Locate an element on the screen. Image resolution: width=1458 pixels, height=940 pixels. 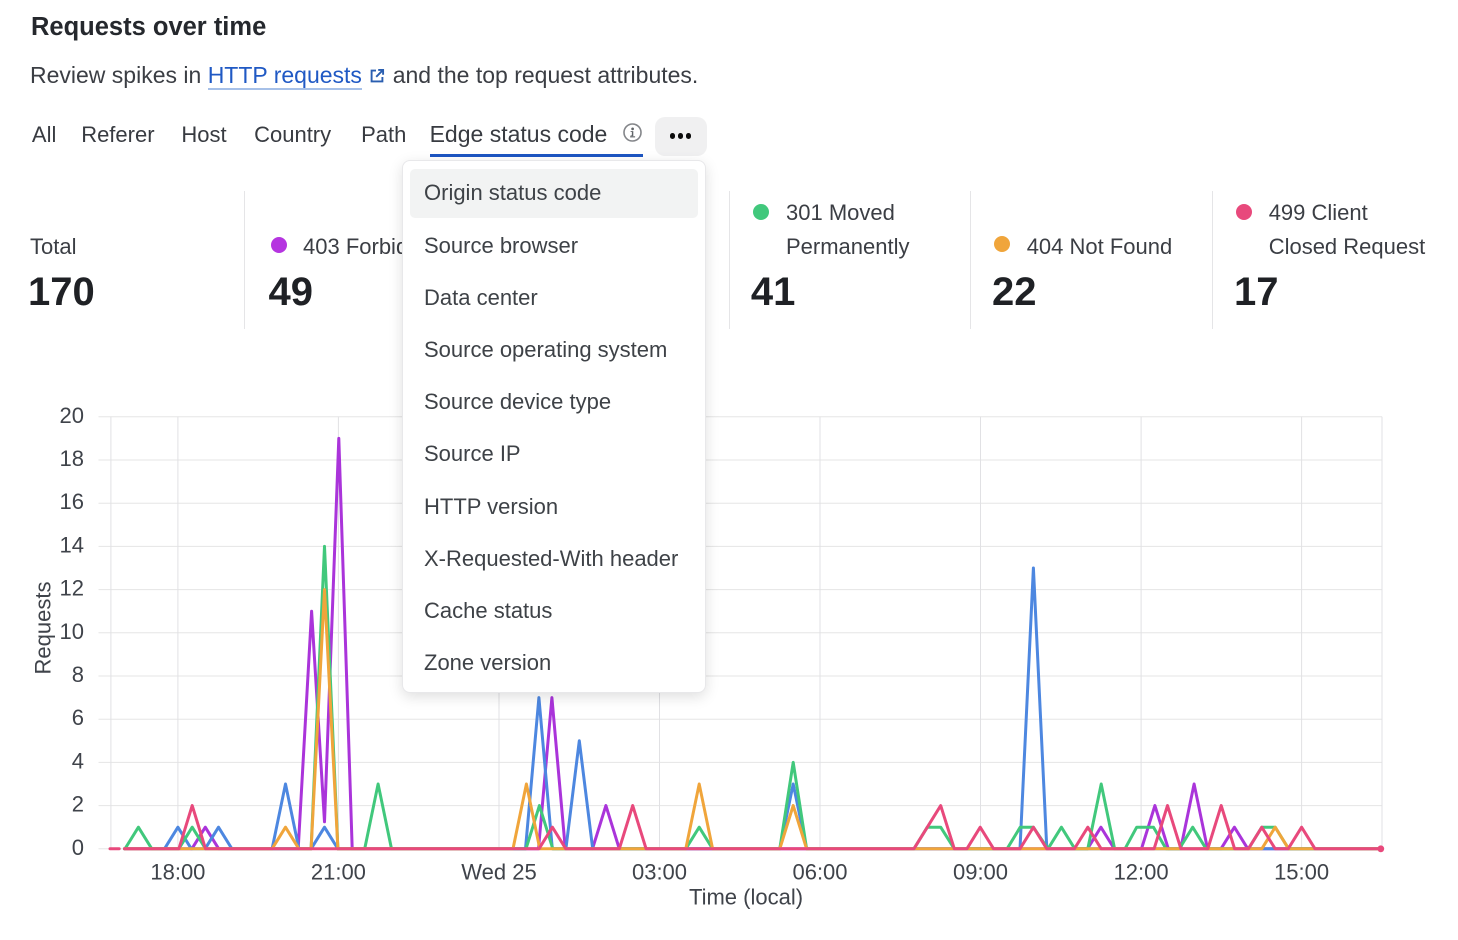
svg-text: 18:00 is located at coordinates (177, 872).